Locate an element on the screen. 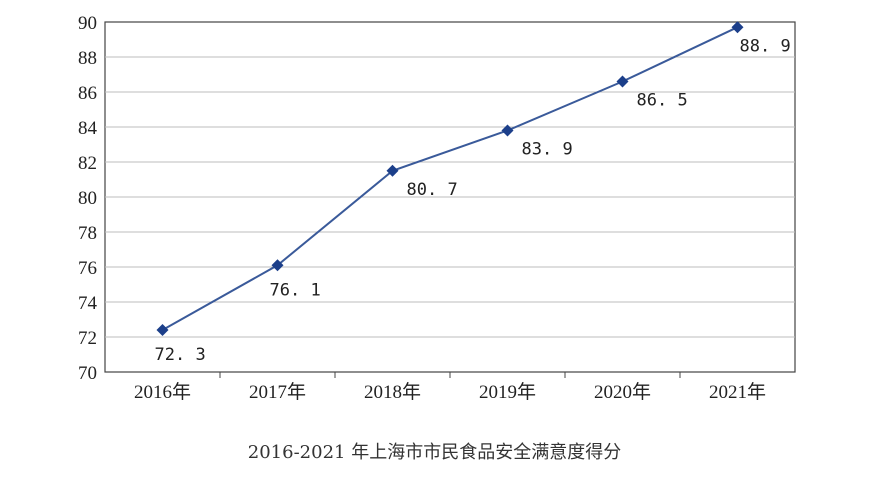 This screenshot has height=477, width=869. x-axis-ticks: 2016年 2017年 2018年 2019年 2020年 2021年 is located at coordinates (450, 387).